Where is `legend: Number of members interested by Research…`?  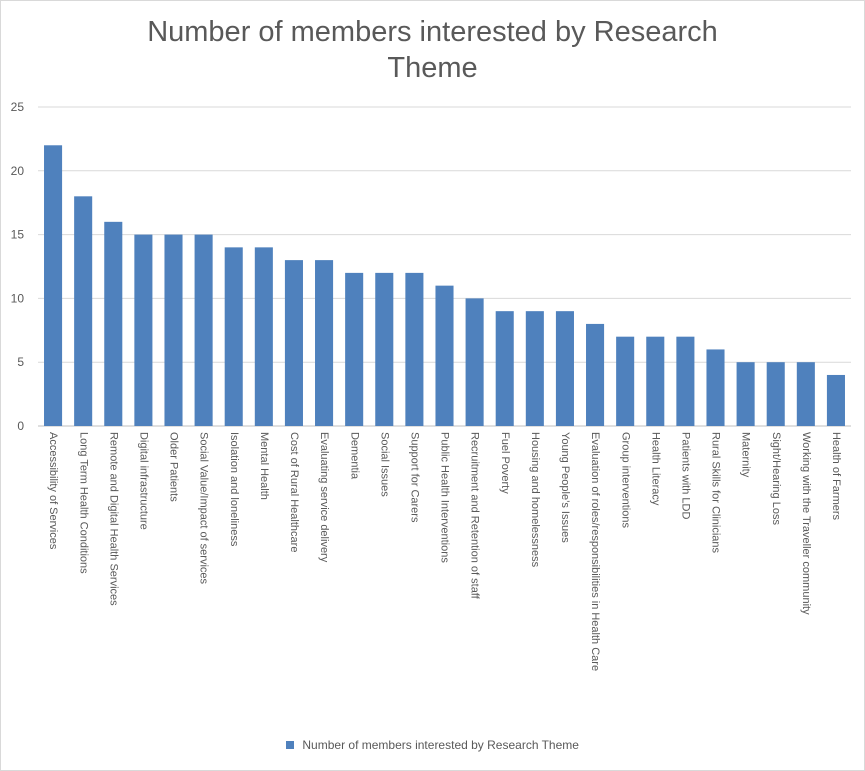 legend: Number of members interested by Research… is located at coordinates (432, 744).